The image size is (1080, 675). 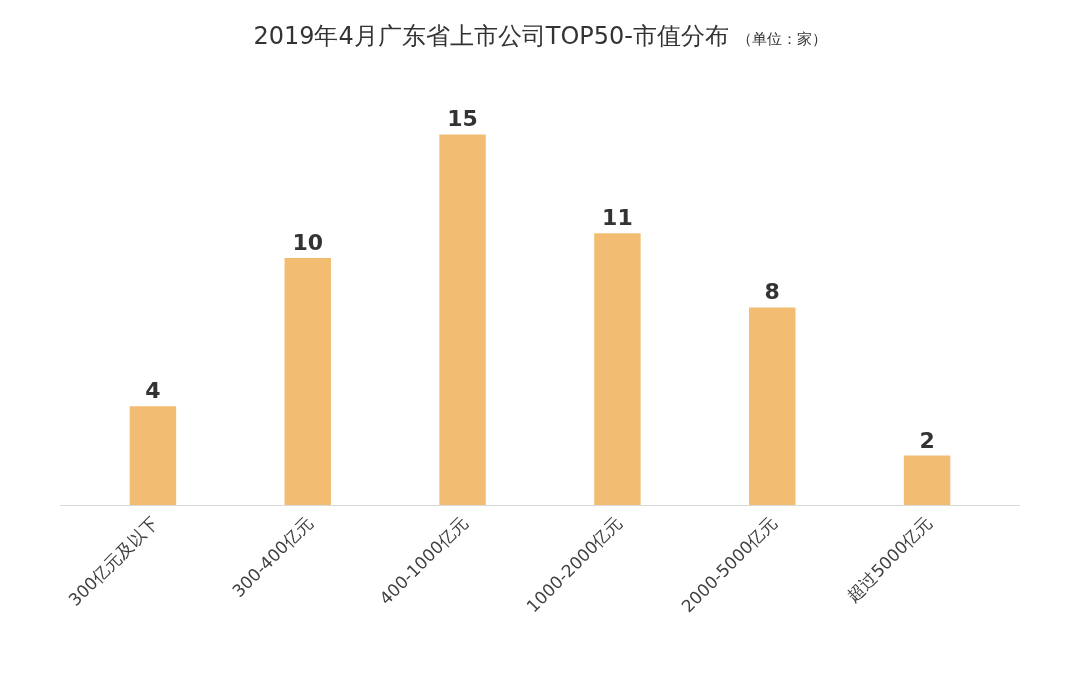 I want to click on data-label: 11, so click(x=617, y=218).